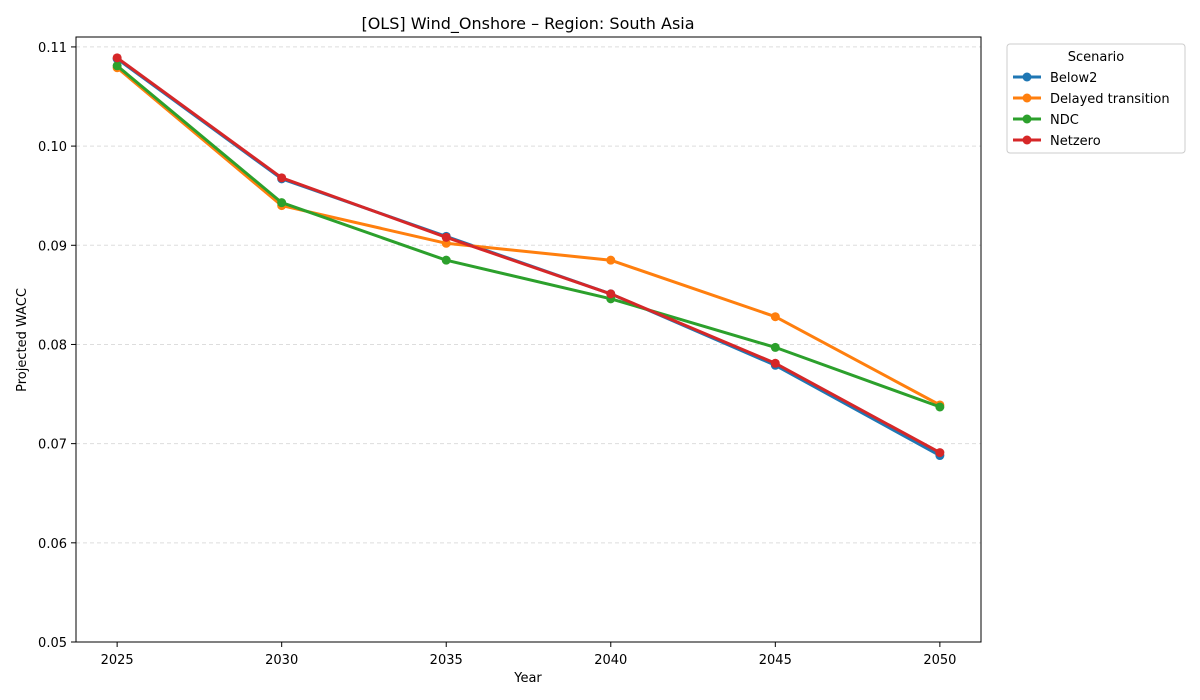 This screenshot has height=700, width=1200. I want to click on legend-title: Scenario, so click(1096, 57).